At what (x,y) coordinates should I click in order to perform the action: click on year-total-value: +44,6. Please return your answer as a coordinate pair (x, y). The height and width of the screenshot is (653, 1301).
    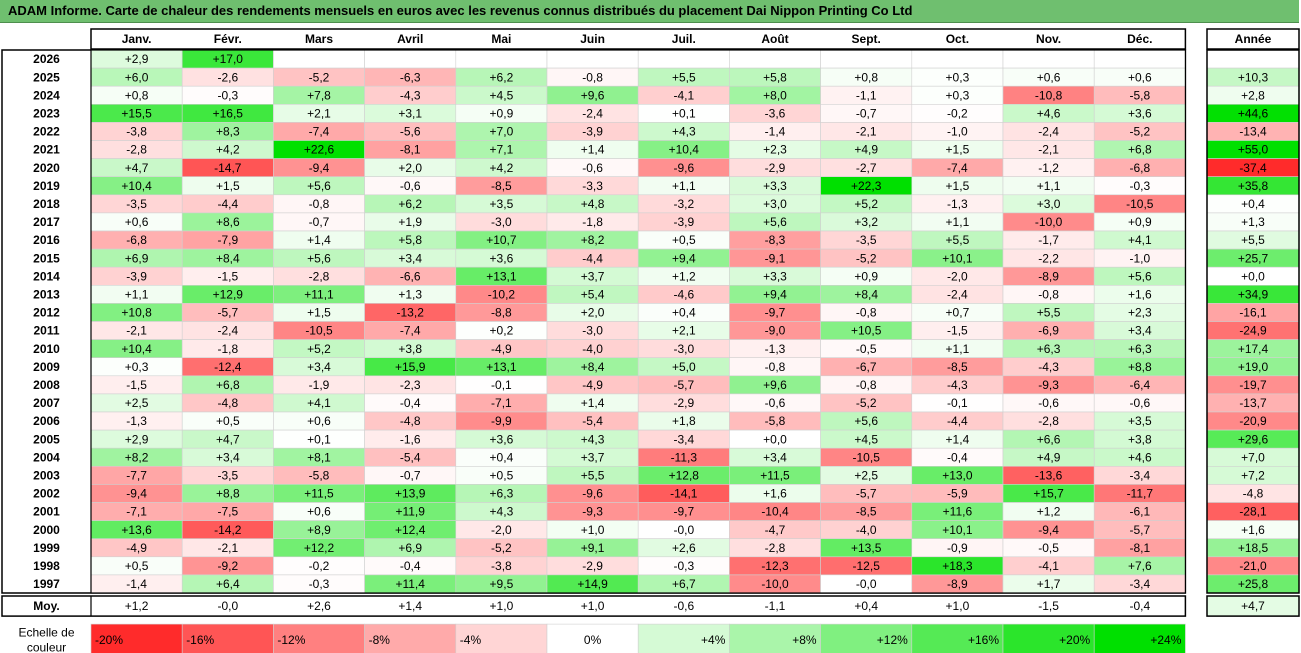
    Looking at the image, I should click on (1253, 114).